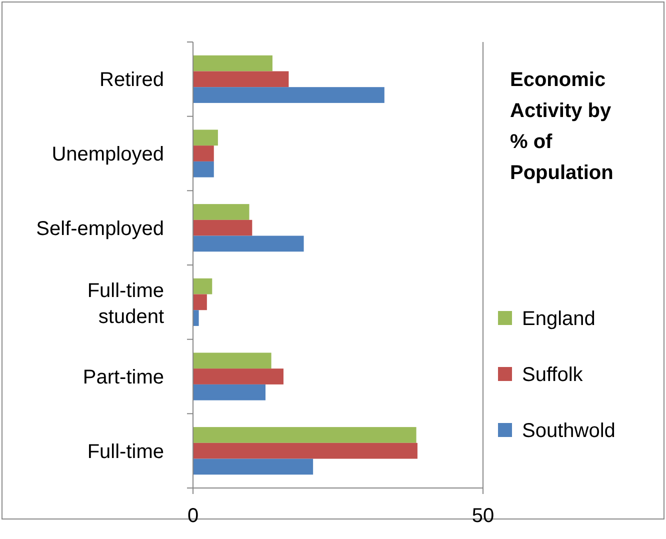  What do you see at coordinates (123, 377) in the screenshot?
I see `y-tick-label: Part-time` at bounding box center [123, 377].